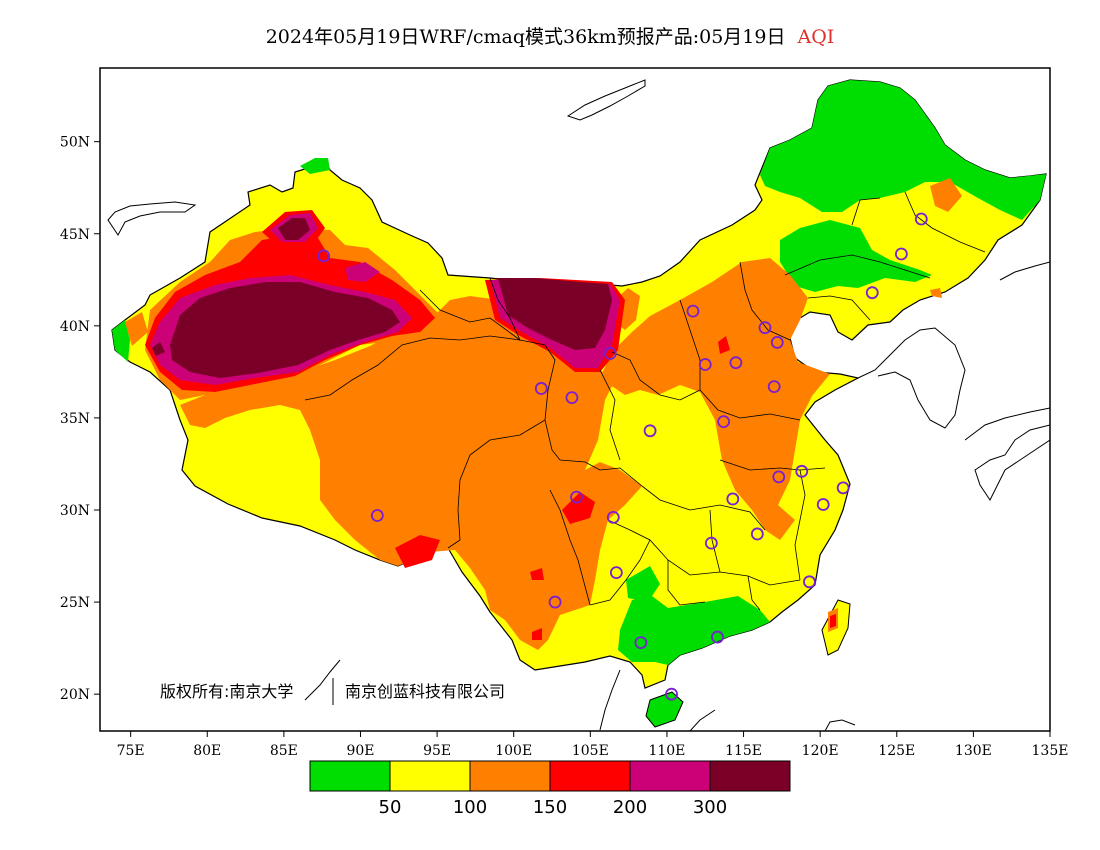  Describe the element at coordinates (590, 751) in the screenshot. I see `x-tick-label: 105E` at that location.